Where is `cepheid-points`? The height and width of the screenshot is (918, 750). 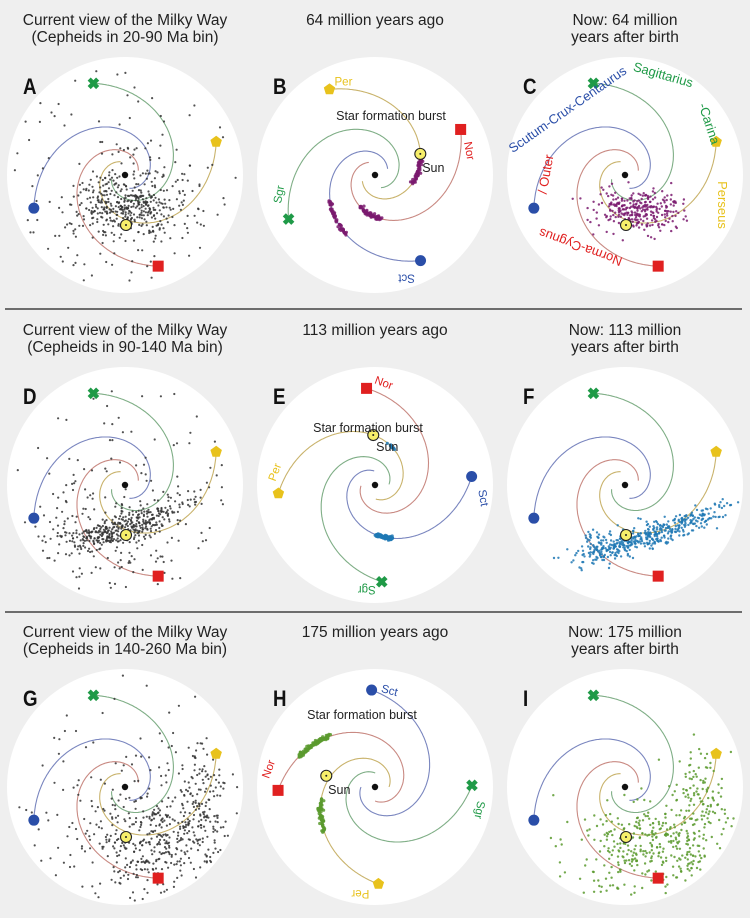 cepheid-points is located at coordinates (376, 196).